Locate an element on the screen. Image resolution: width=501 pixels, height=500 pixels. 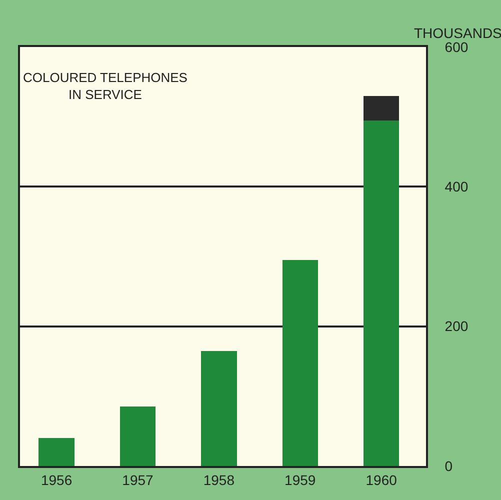
x-tick-label: 1960 is located at coordinates (382, 480).